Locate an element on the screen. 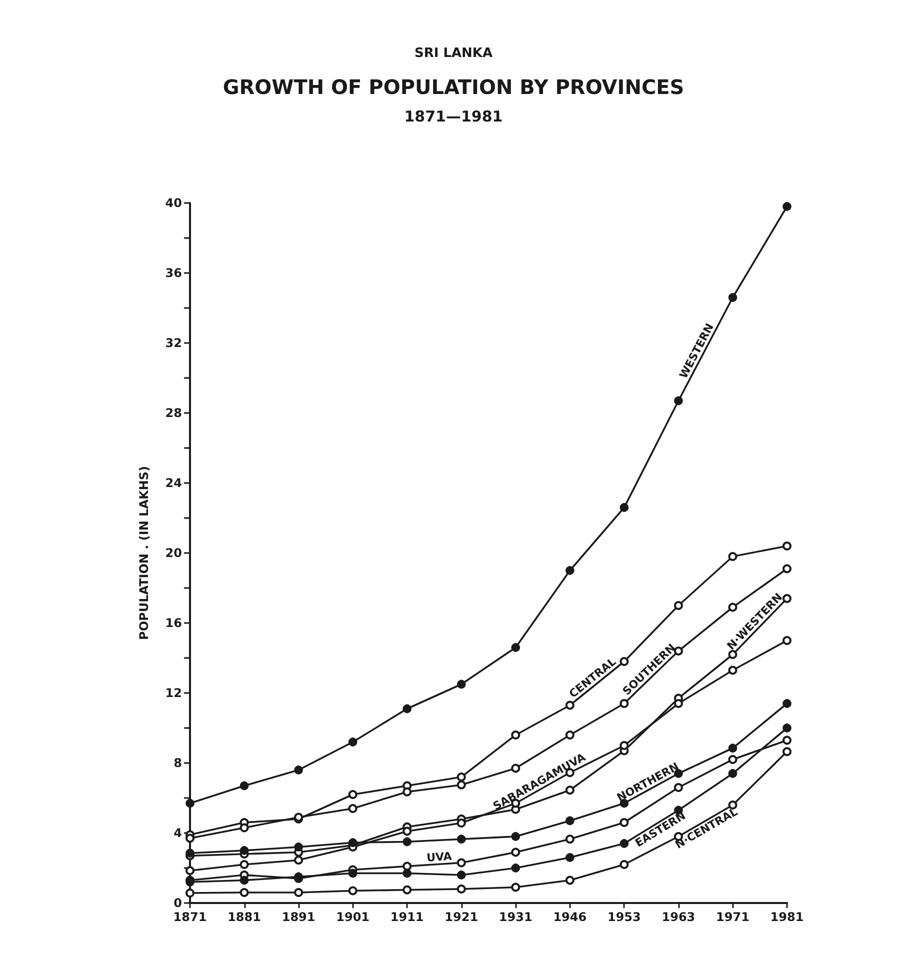 Image resolution: width=907 pixels, height=956 pixels. x-tick-label: 1953 is located at coordinates (624, 917).